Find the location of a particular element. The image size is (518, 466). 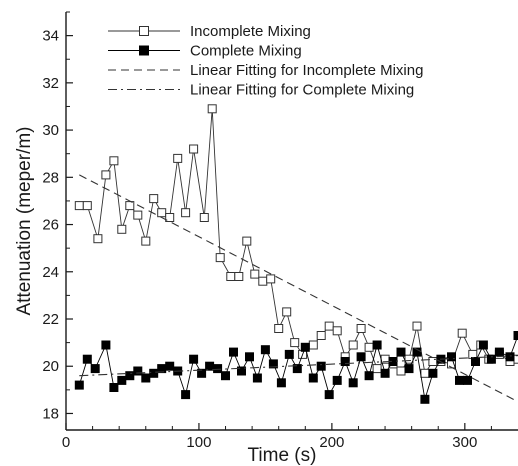

y-tick-label: 24 is located at coordinates (50, 272).